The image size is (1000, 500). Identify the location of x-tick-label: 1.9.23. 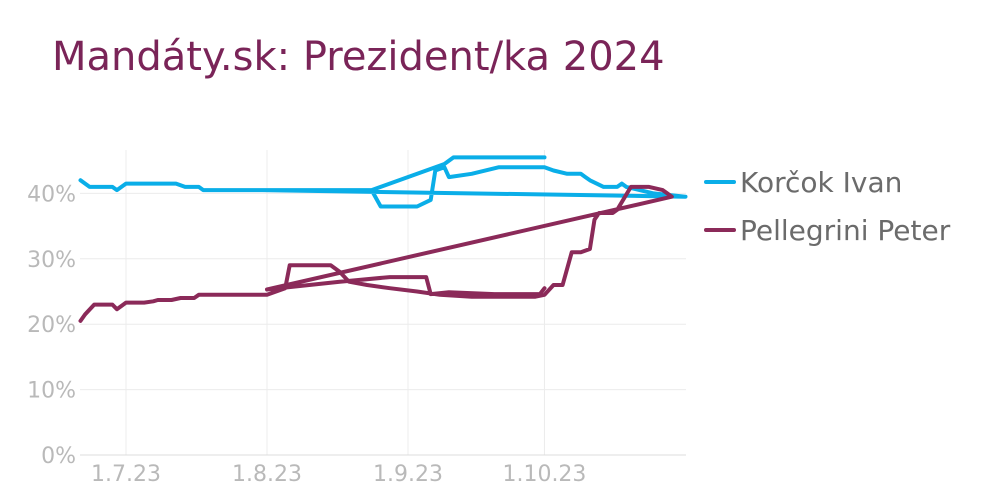
(408, 474).